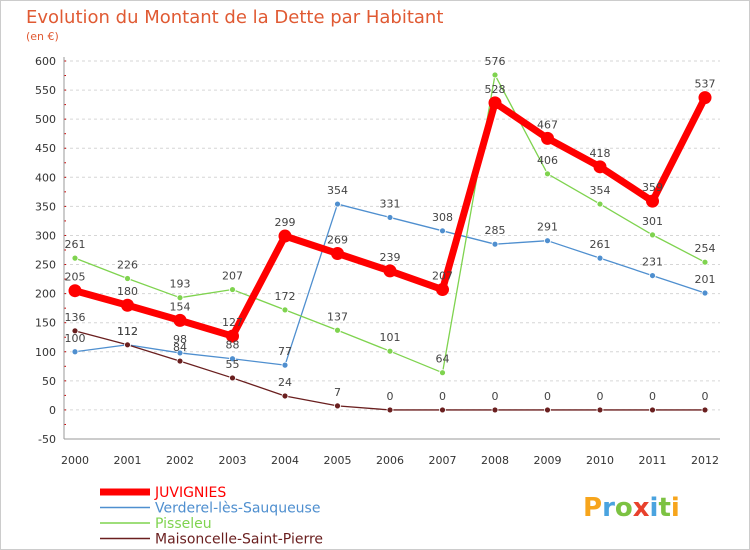 This screenshot has width=750, height=550. Describe the element at coordinates (45, 294) in the screenshot. I see `y-tick-label: 200` at that location.